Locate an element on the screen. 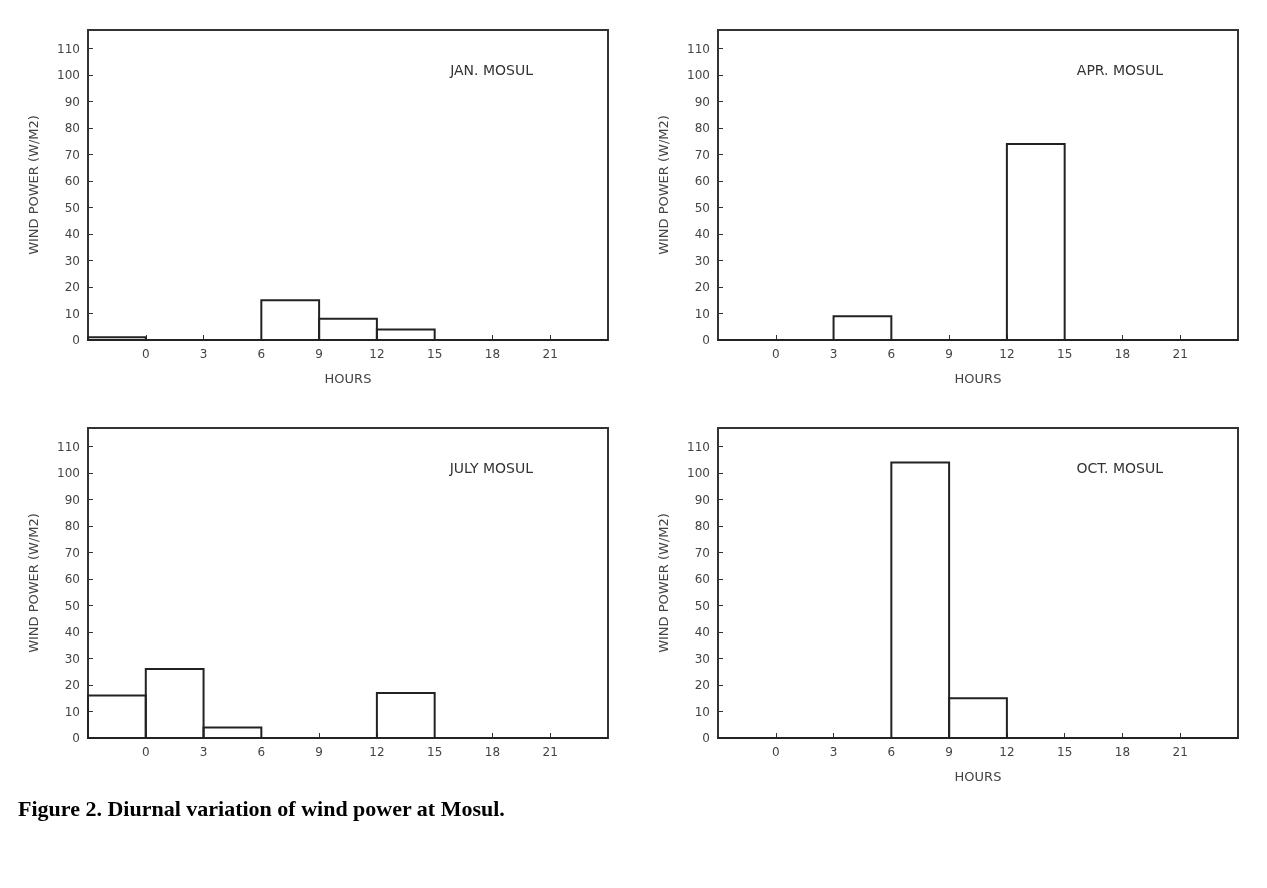  text: JULY MOSUL is located at coordinates (491, 468).